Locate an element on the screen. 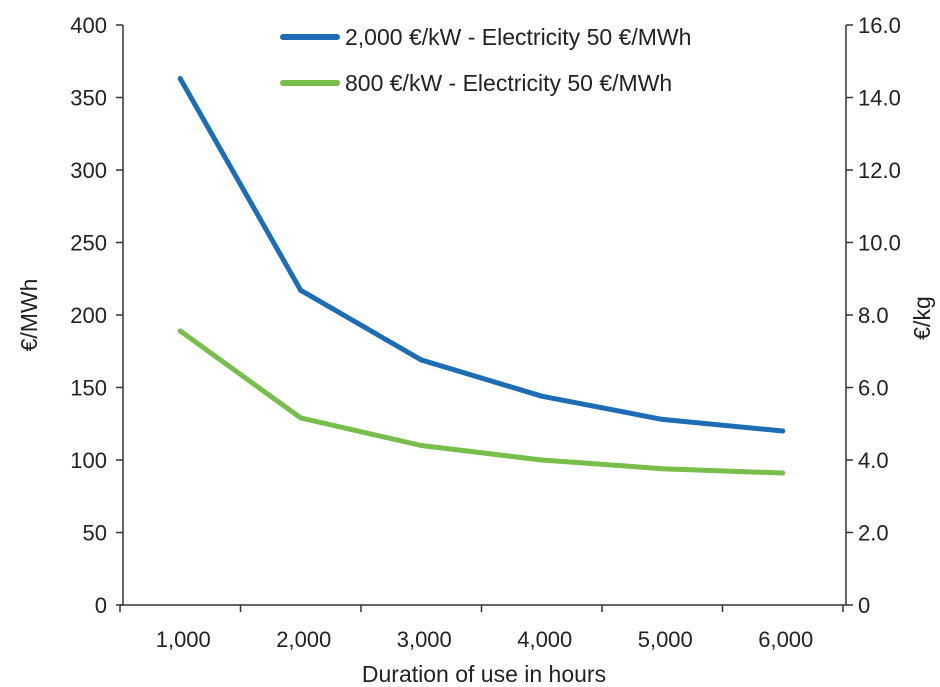  y-tick-label: 50 is located at coordinates (95, 533).